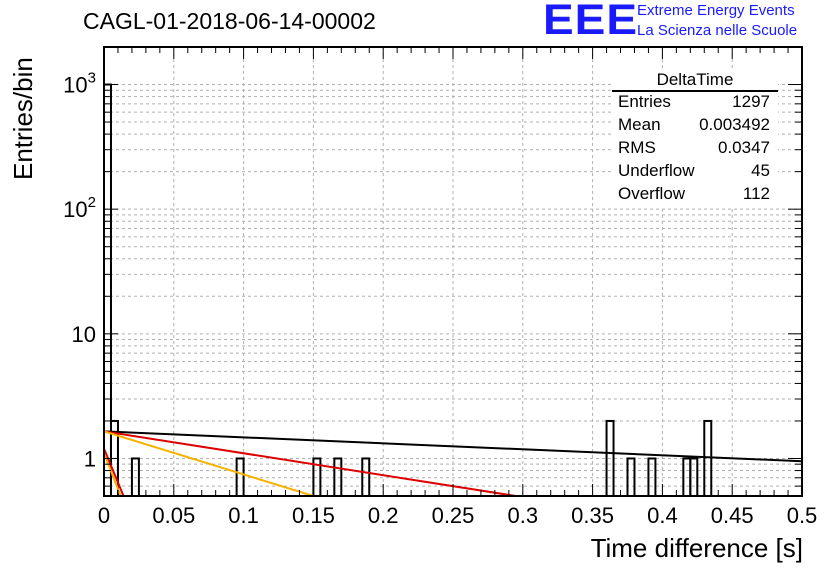 The image size is (836, 572). What do you see at coordinates (694, 195) in the screenshot?
I see `stats-row-overflow: Overflow 112` at bounding box center [694, 195].